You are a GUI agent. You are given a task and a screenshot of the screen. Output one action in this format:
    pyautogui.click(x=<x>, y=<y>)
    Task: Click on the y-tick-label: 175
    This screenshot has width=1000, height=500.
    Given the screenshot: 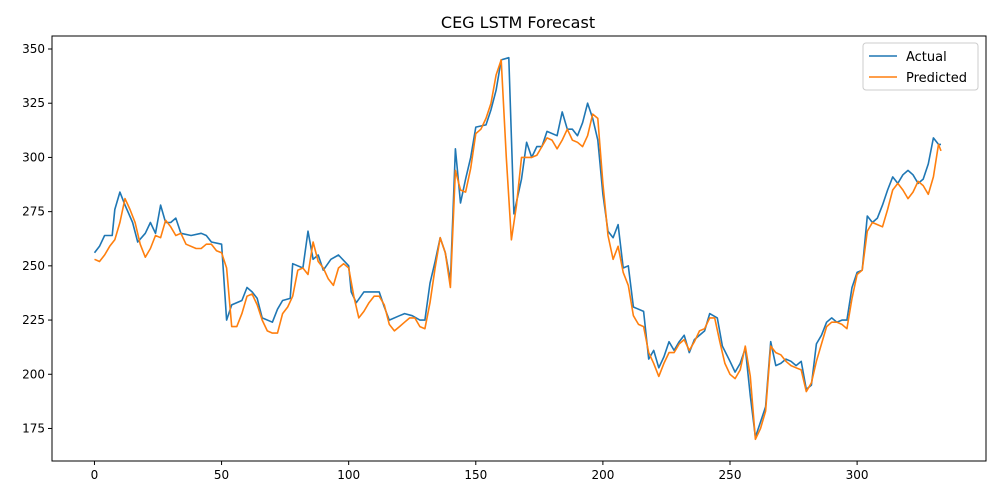 What is the action you would take?
    pyautogui.click(x=33, y=428)
    